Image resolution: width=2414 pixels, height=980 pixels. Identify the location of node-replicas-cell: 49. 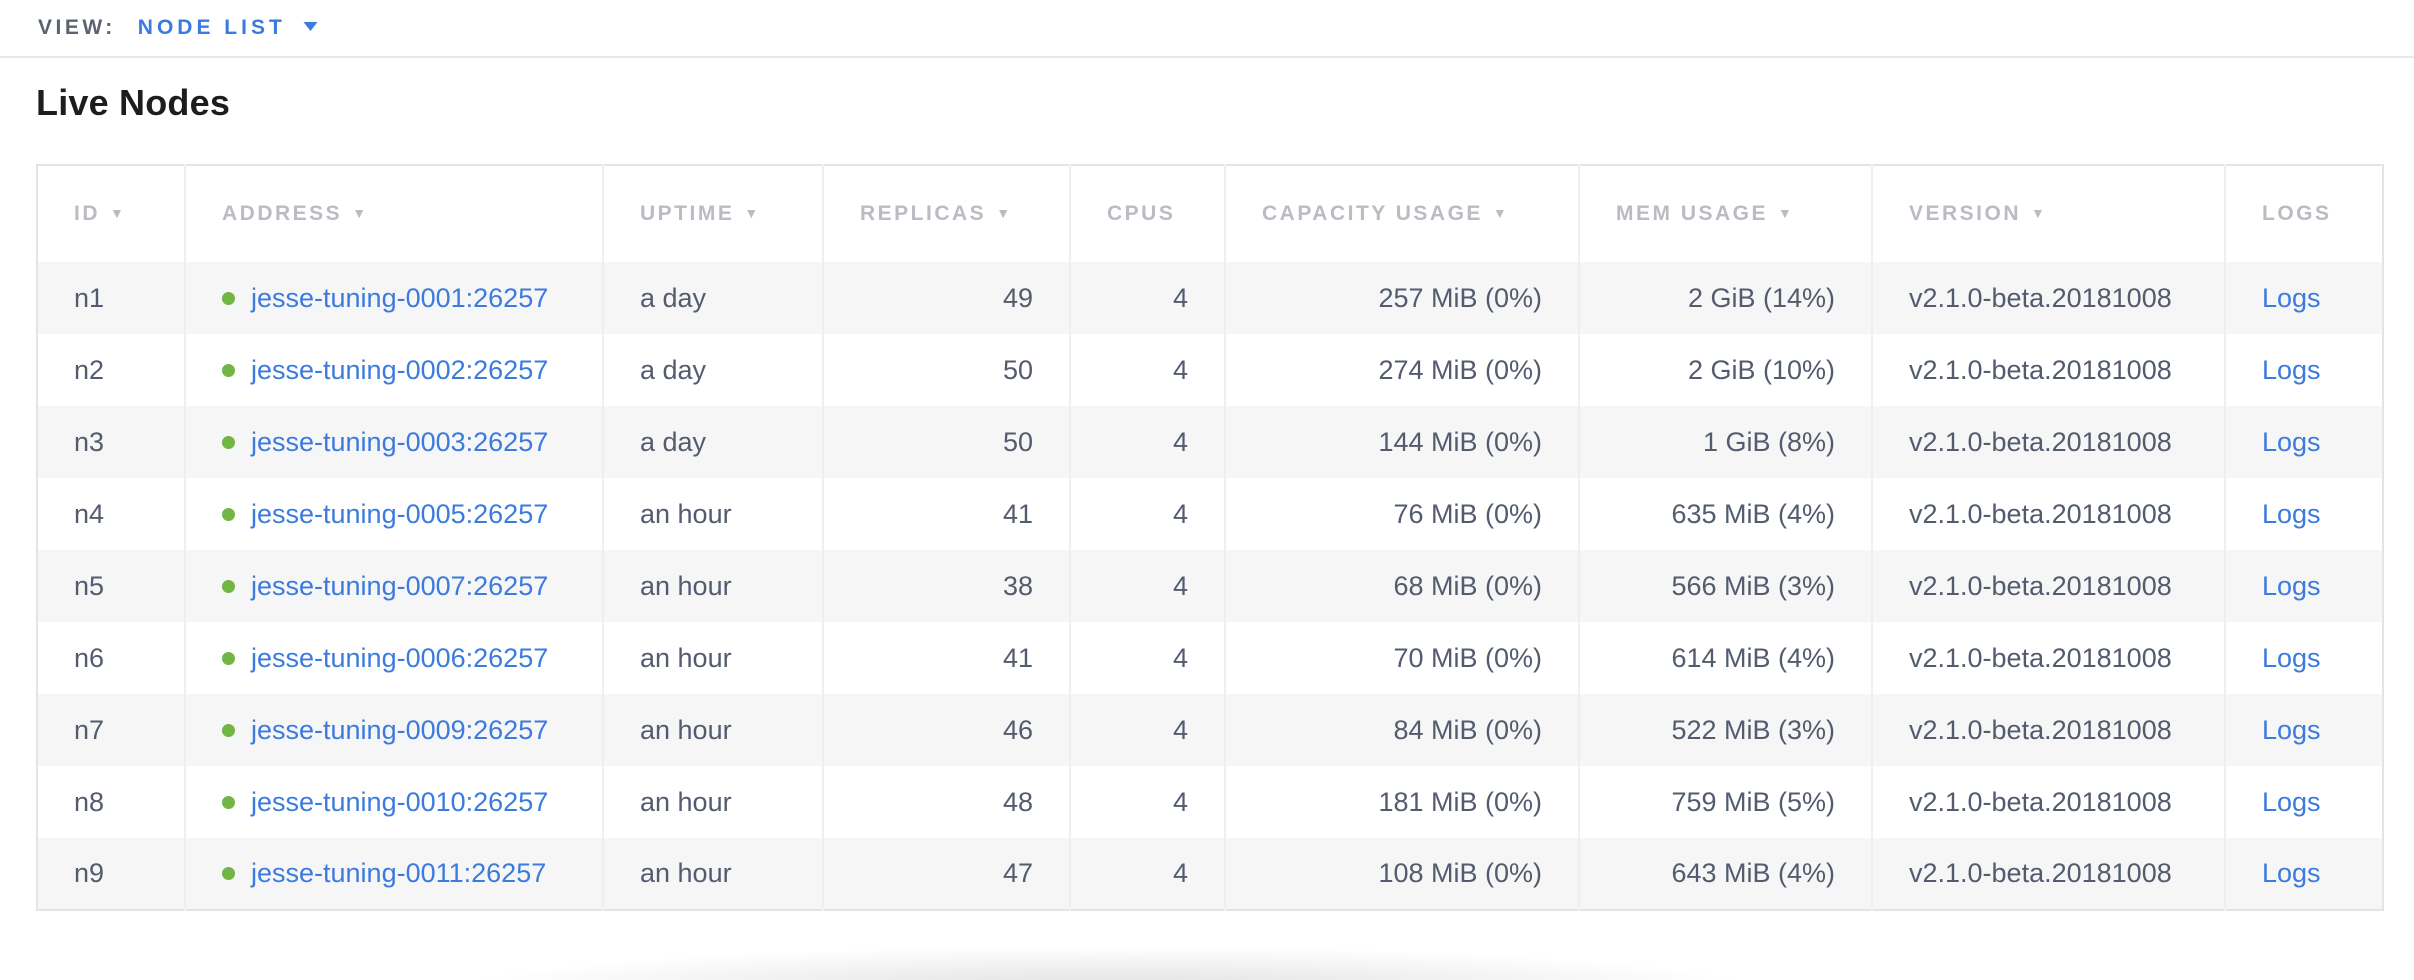
(946, 298).